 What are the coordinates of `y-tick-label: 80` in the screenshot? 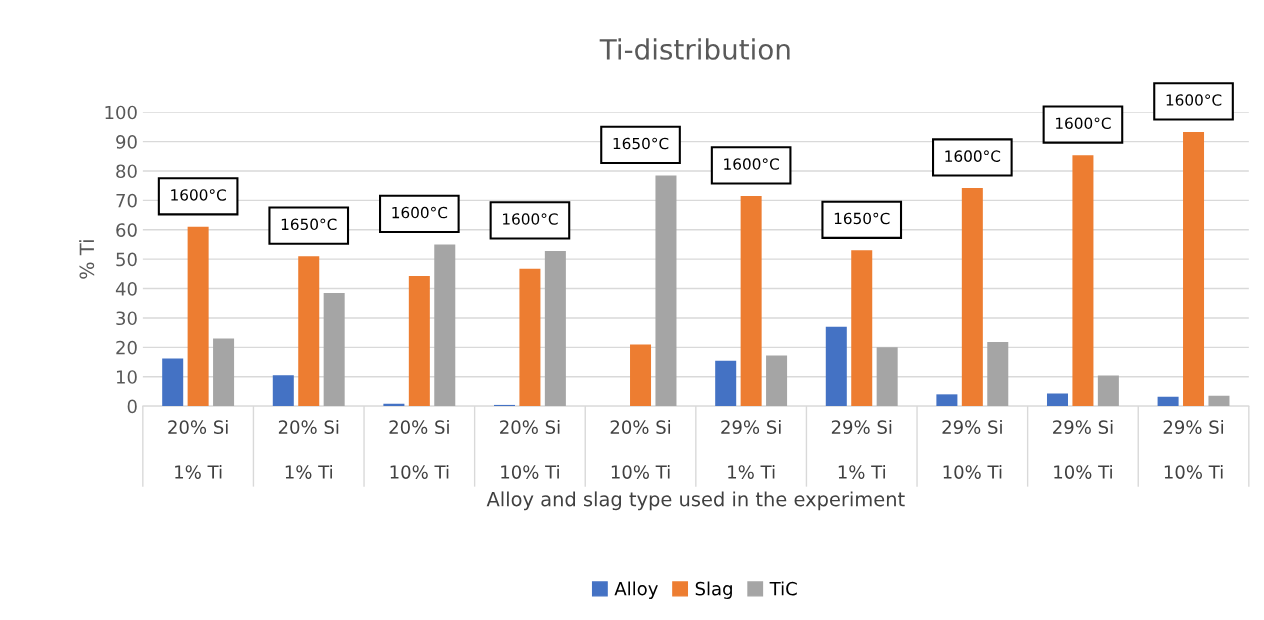 It's located at (126, 171).